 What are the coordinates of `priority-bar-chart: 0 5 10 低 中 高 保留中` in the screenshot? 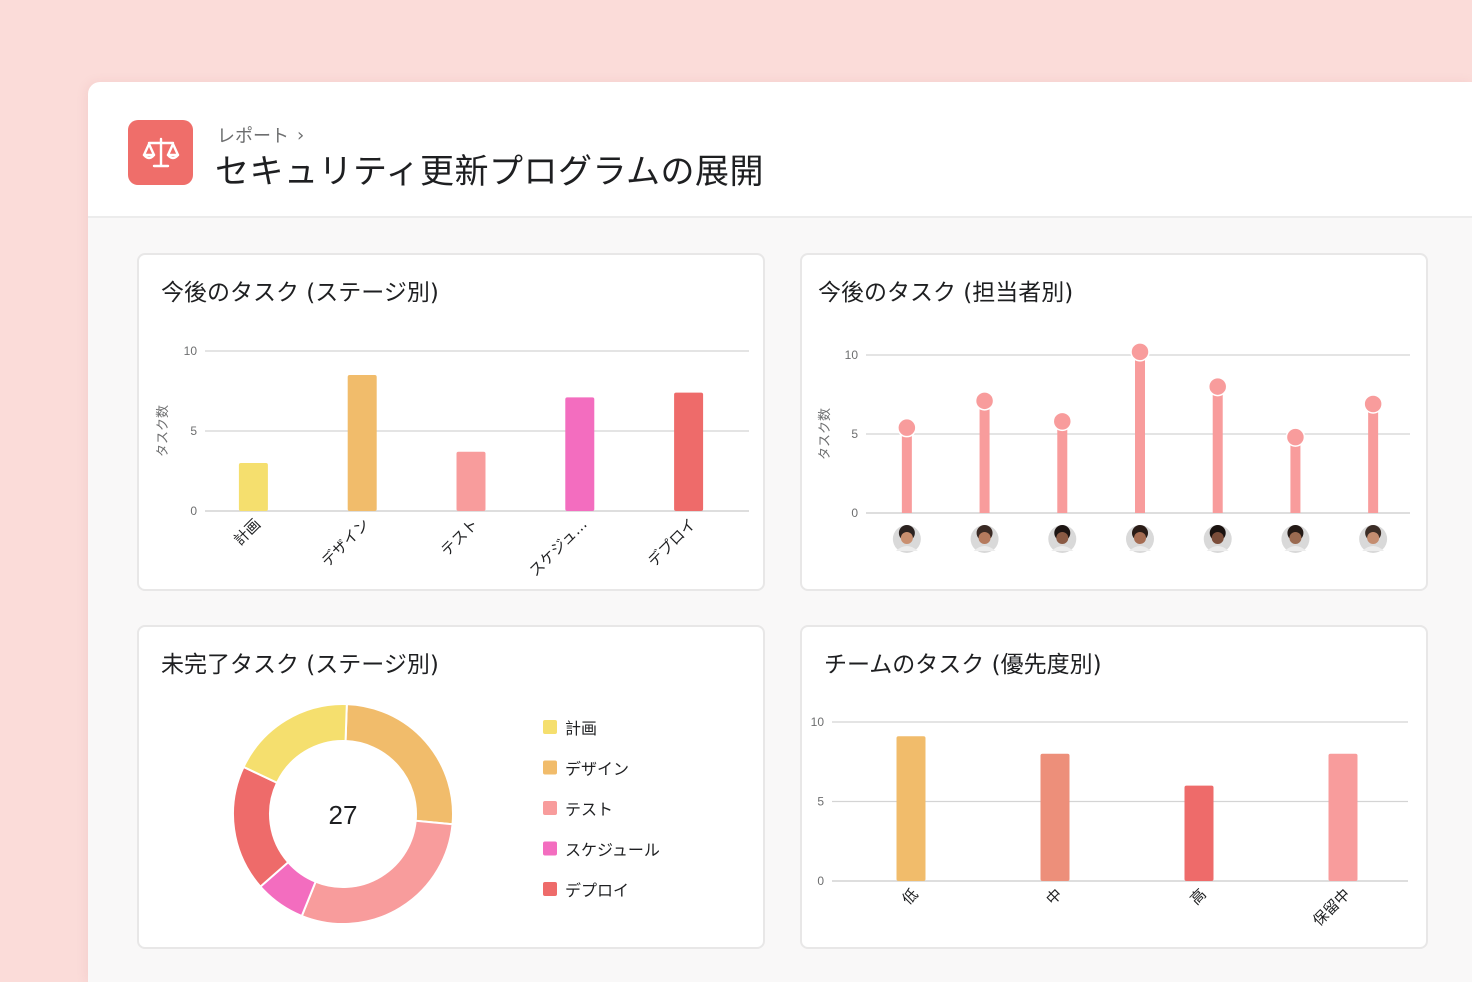 It's located at (1109, 822).